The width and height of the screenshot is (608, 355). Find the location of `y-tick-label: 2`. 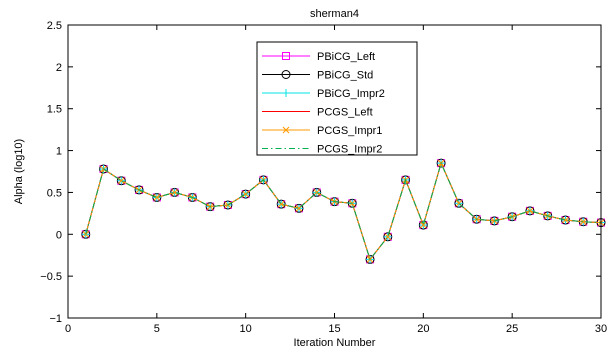

y-tick-label: 2 is located at coordinates (59, 68).